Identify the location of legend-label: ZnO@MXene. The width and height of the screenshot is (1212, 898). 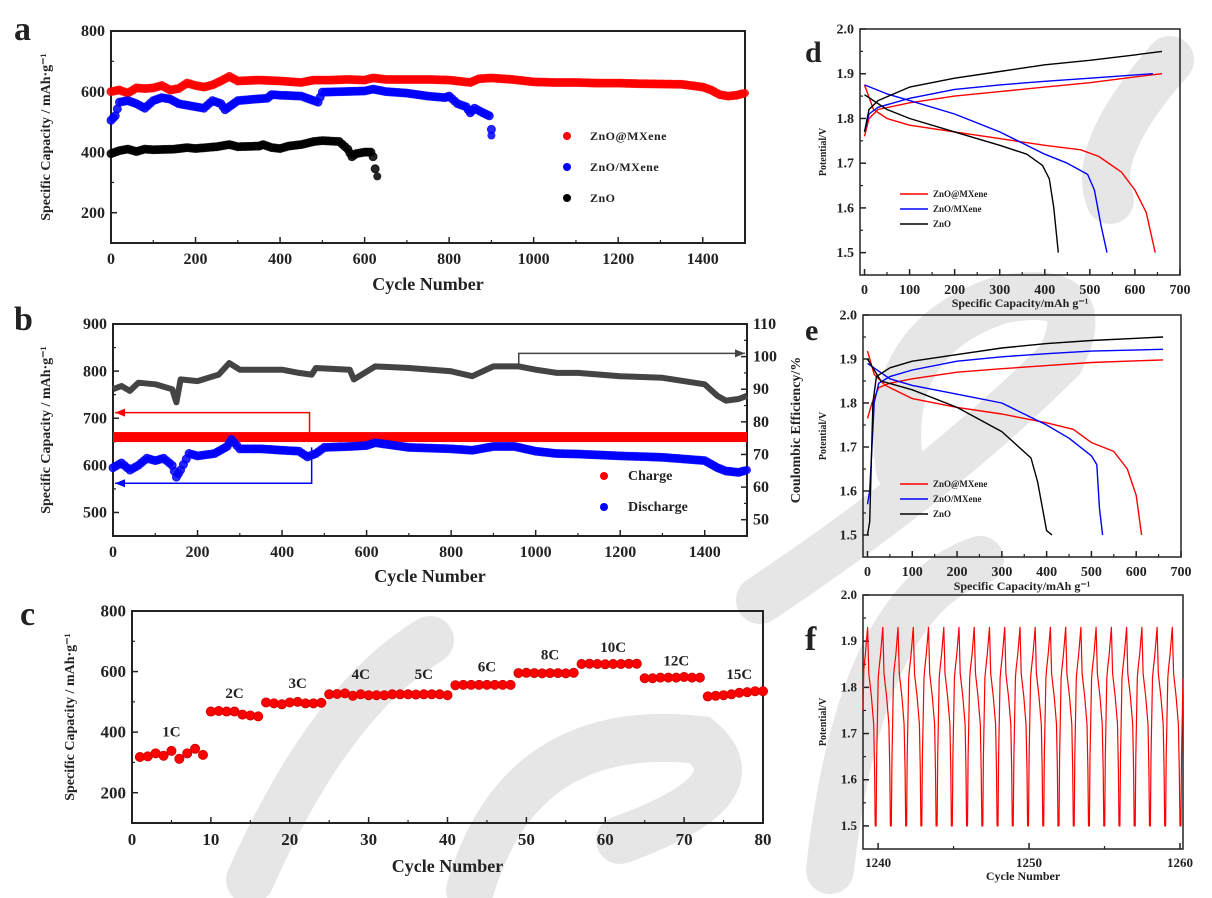
(960, 194).